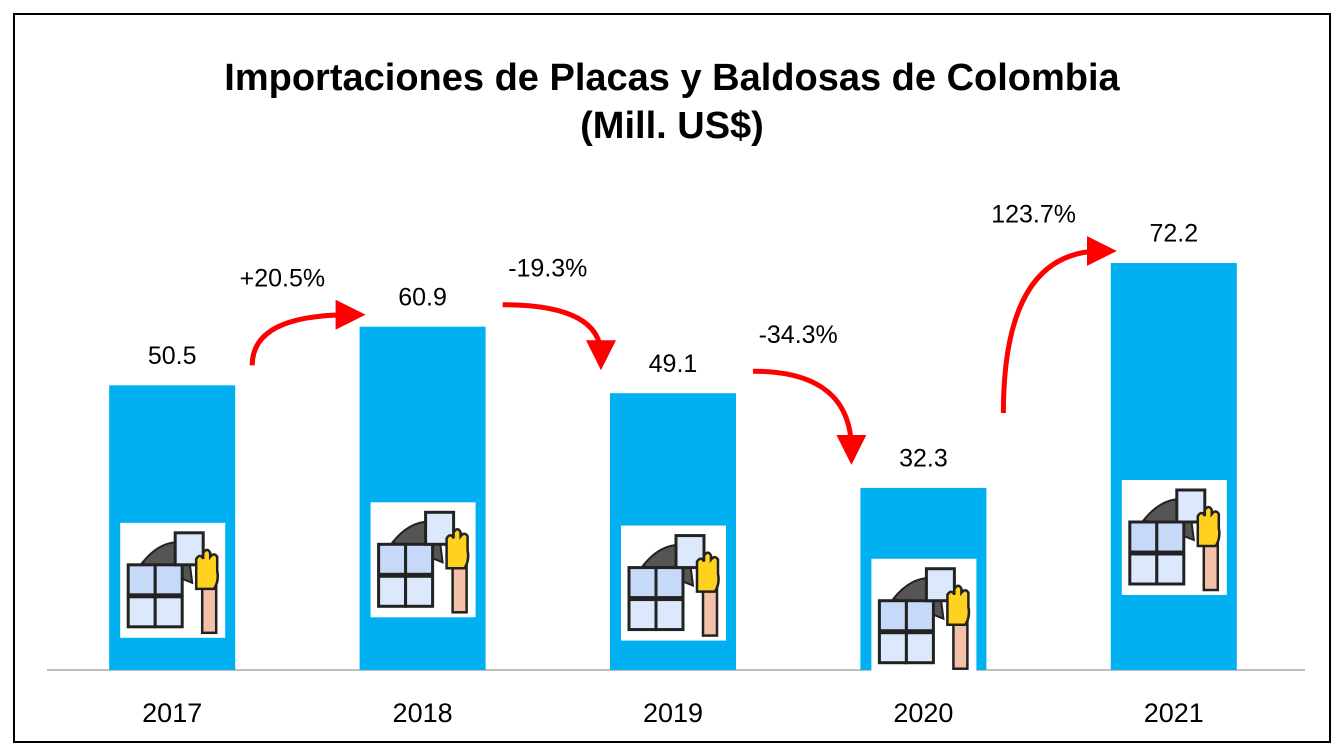 This screenshot has height=746, width=1333. I want to click on data-label: 32.3, so click(923, 459).